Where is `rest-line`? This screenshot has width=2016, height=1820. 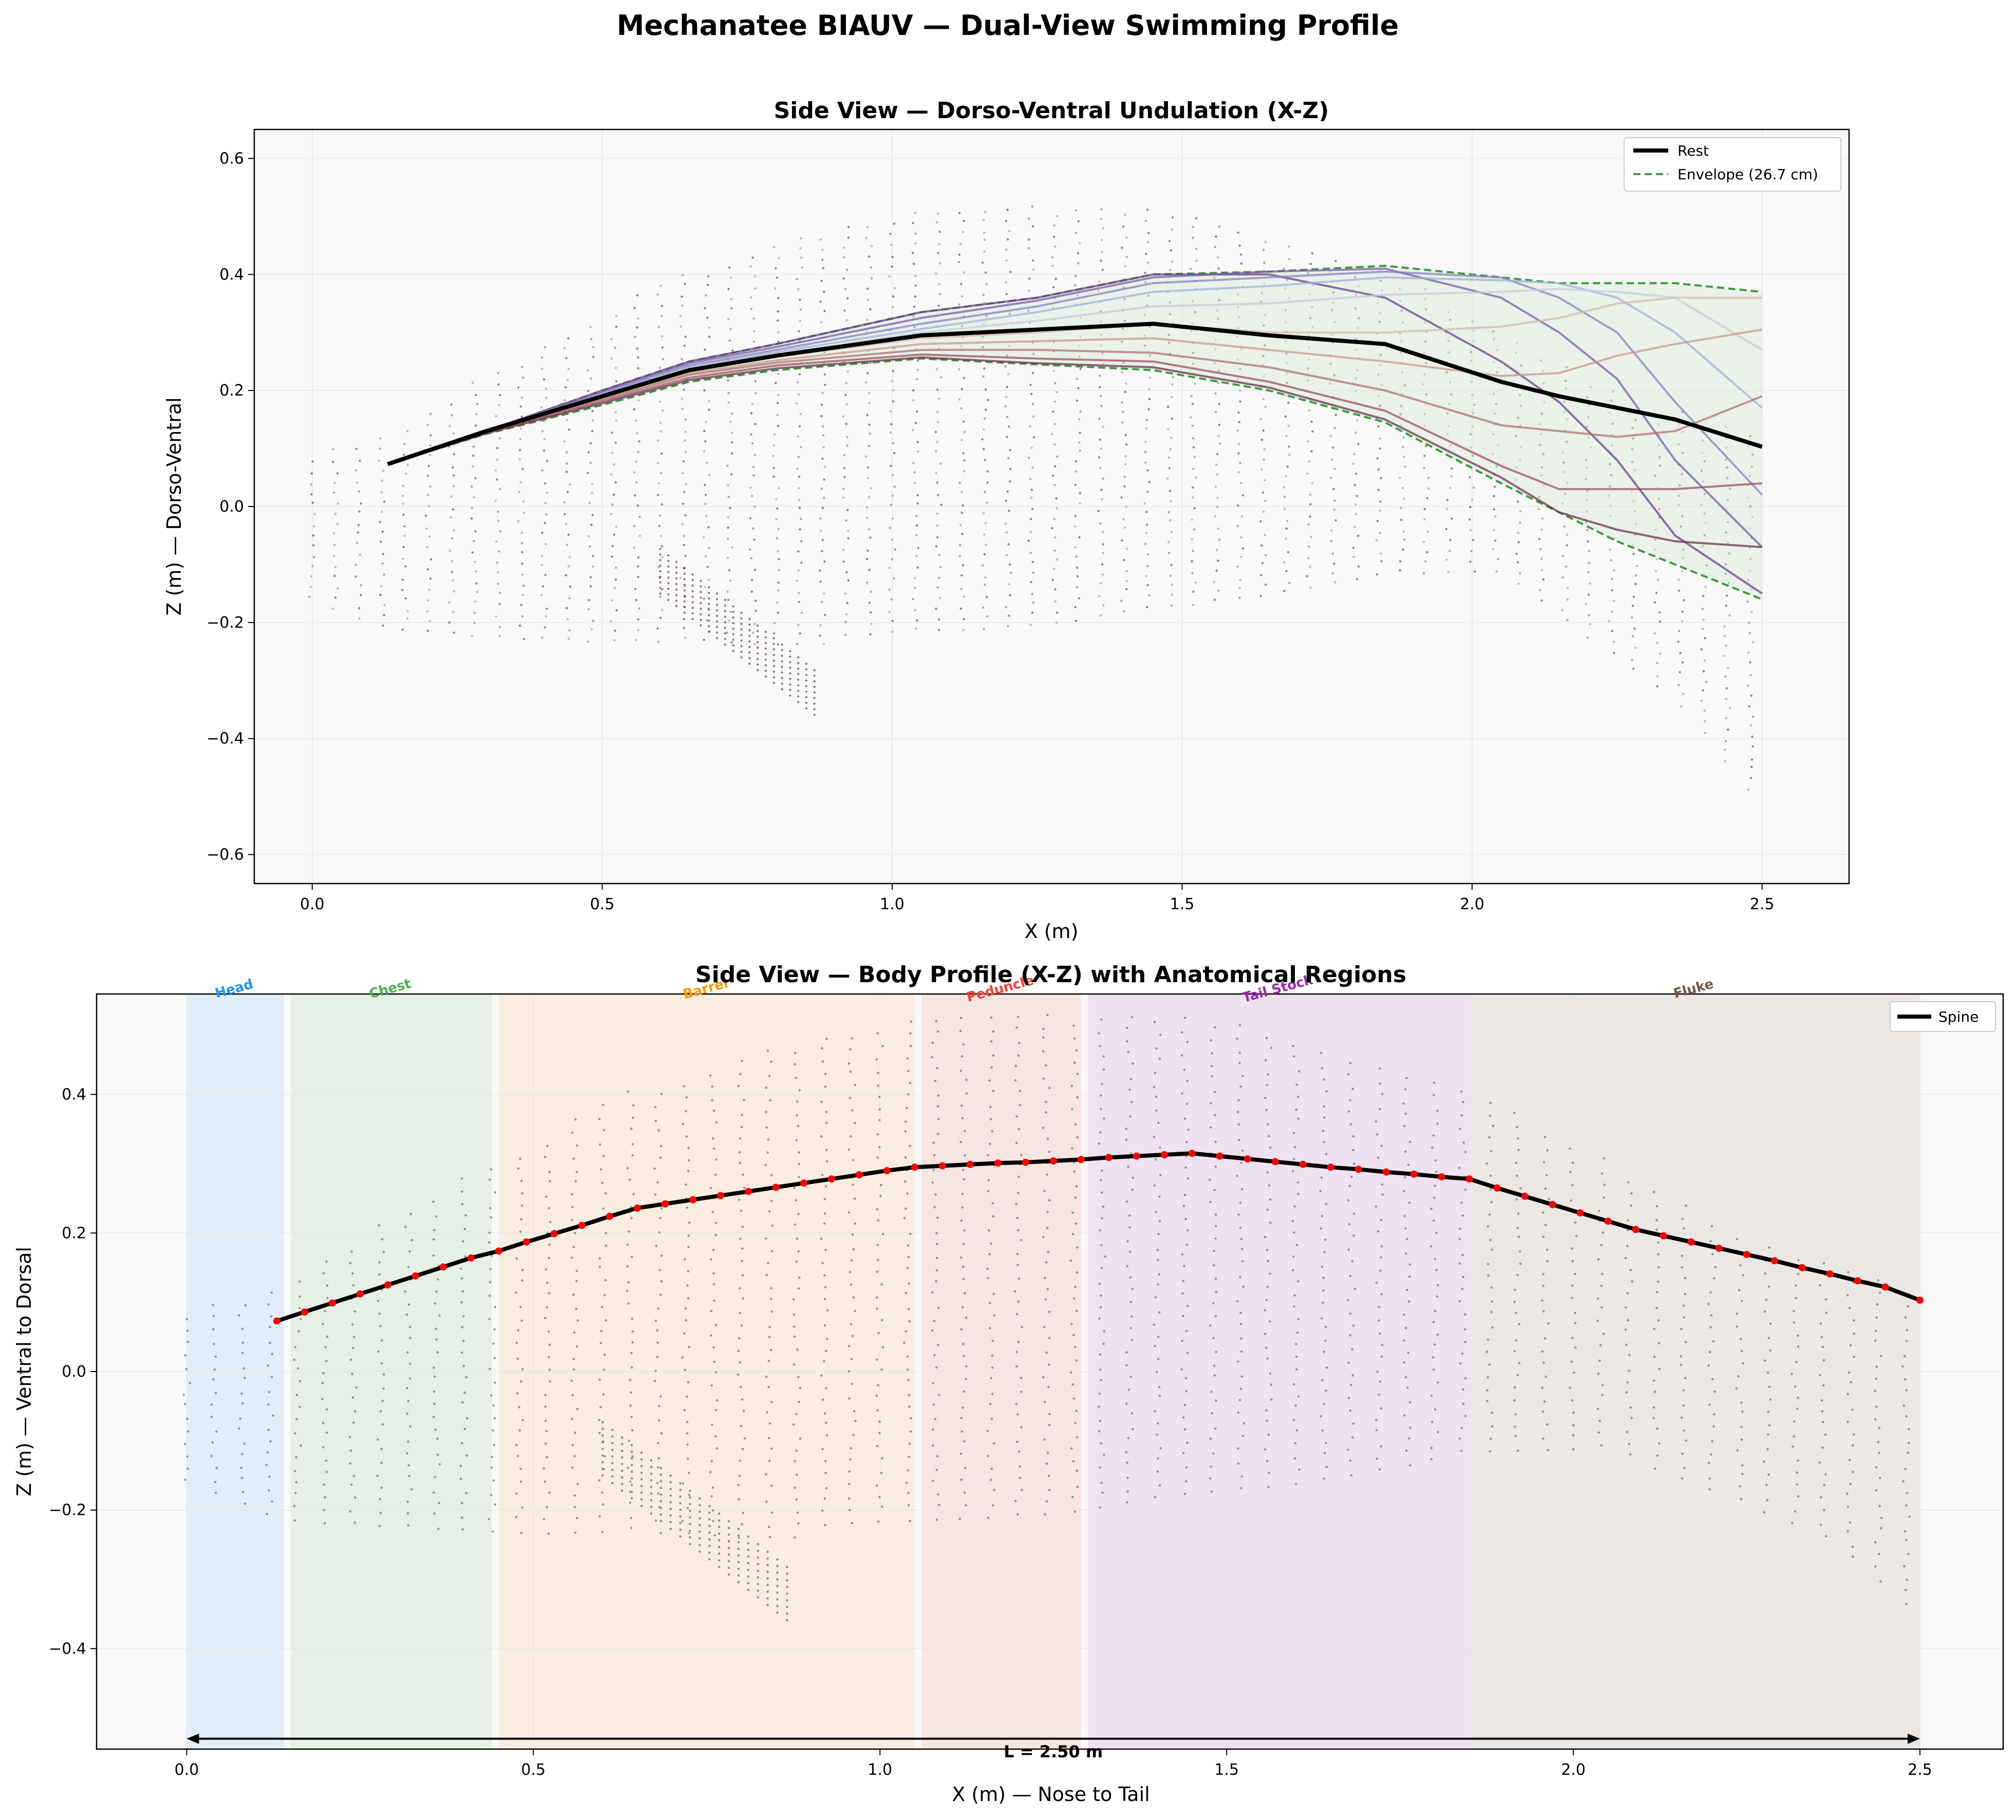 rest-line is located at coordinates (1075, 394).